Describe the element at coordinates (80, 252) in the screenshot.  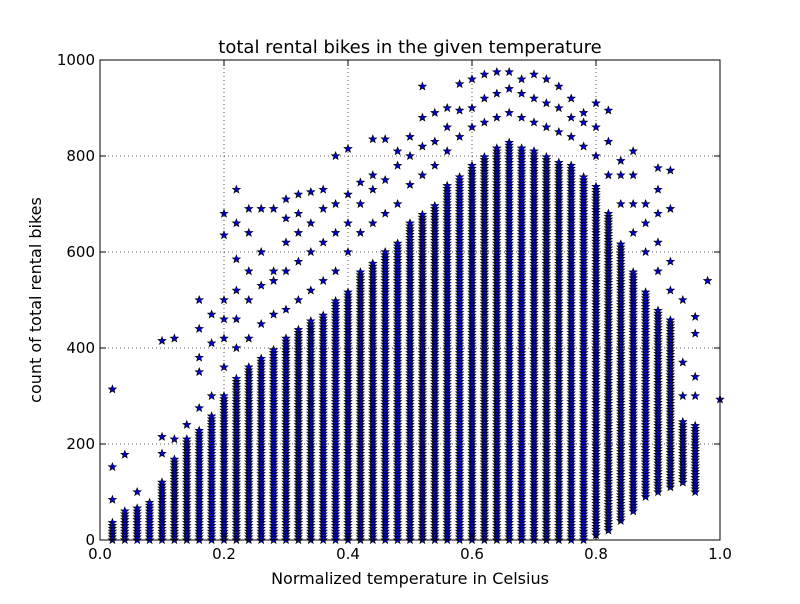
I see `y-tick-label: 600` at that location.